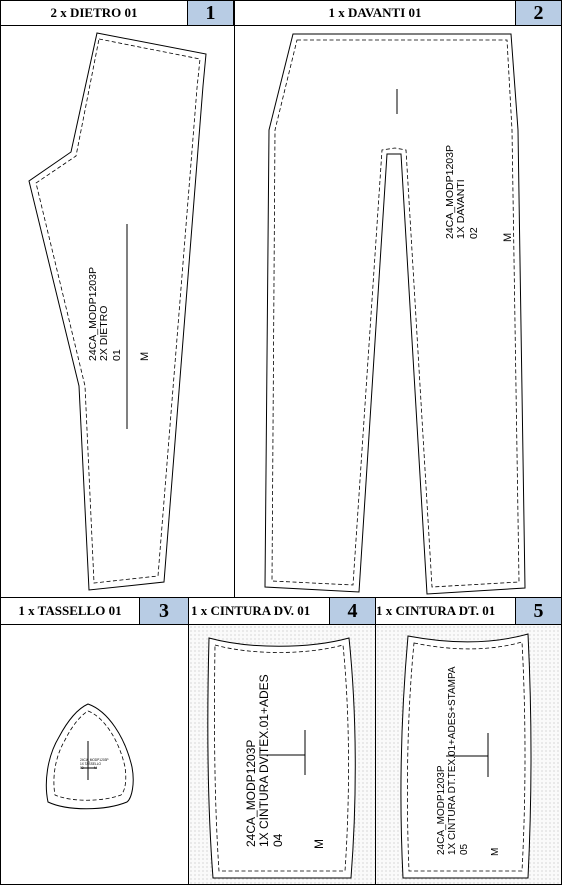  What do you see at coordinates (164, 611) in the screenshot?
I see `piece-3-number: 3` at bounding box center [164, 611].